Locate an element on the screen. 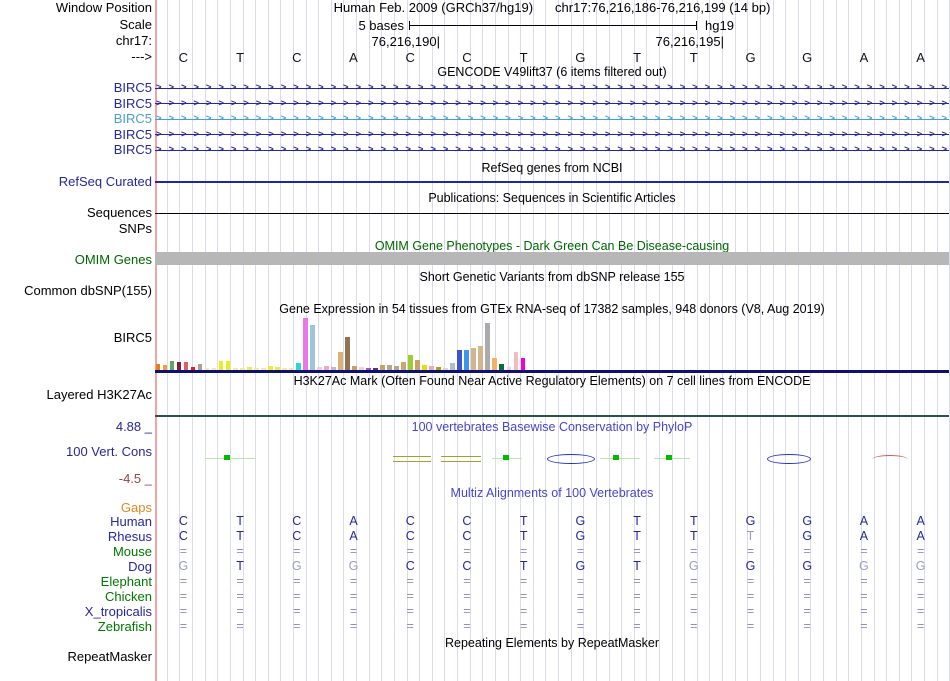  alignment-base: = is located at coordinates (807, 581).